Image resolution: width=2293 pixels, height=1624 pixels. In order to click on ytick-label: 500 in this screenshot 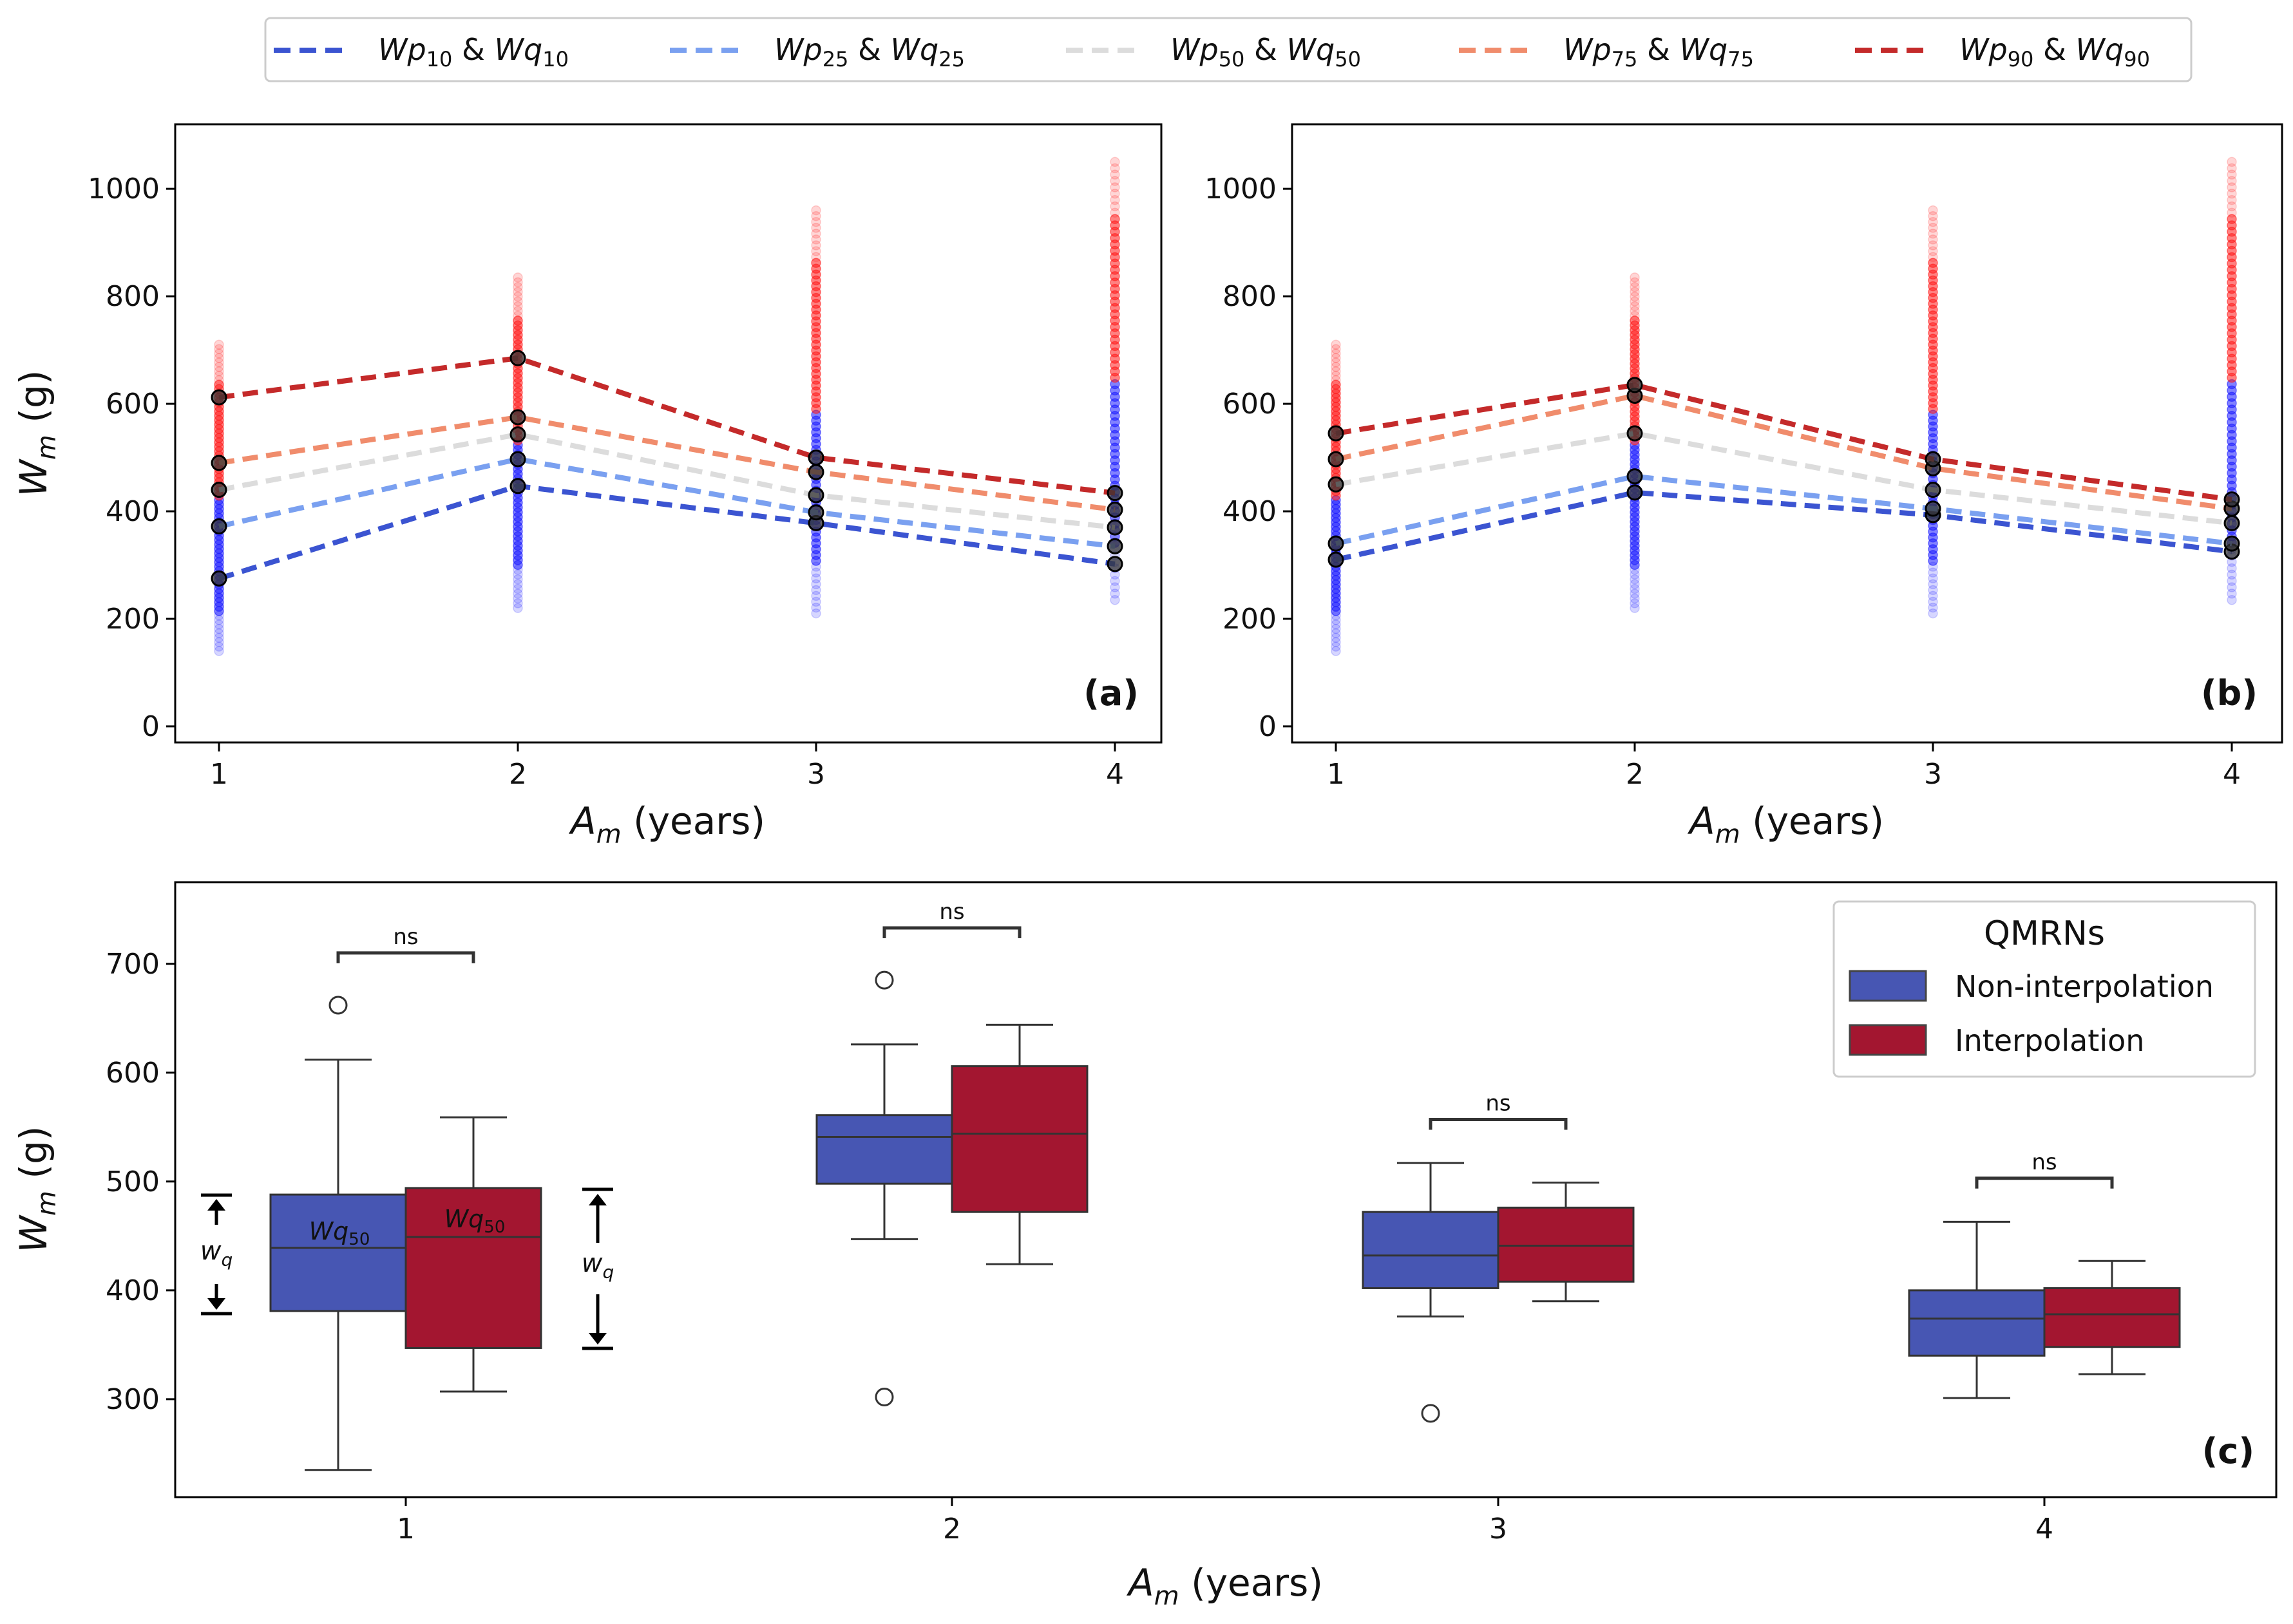, I will do `click(133, 1182)`.